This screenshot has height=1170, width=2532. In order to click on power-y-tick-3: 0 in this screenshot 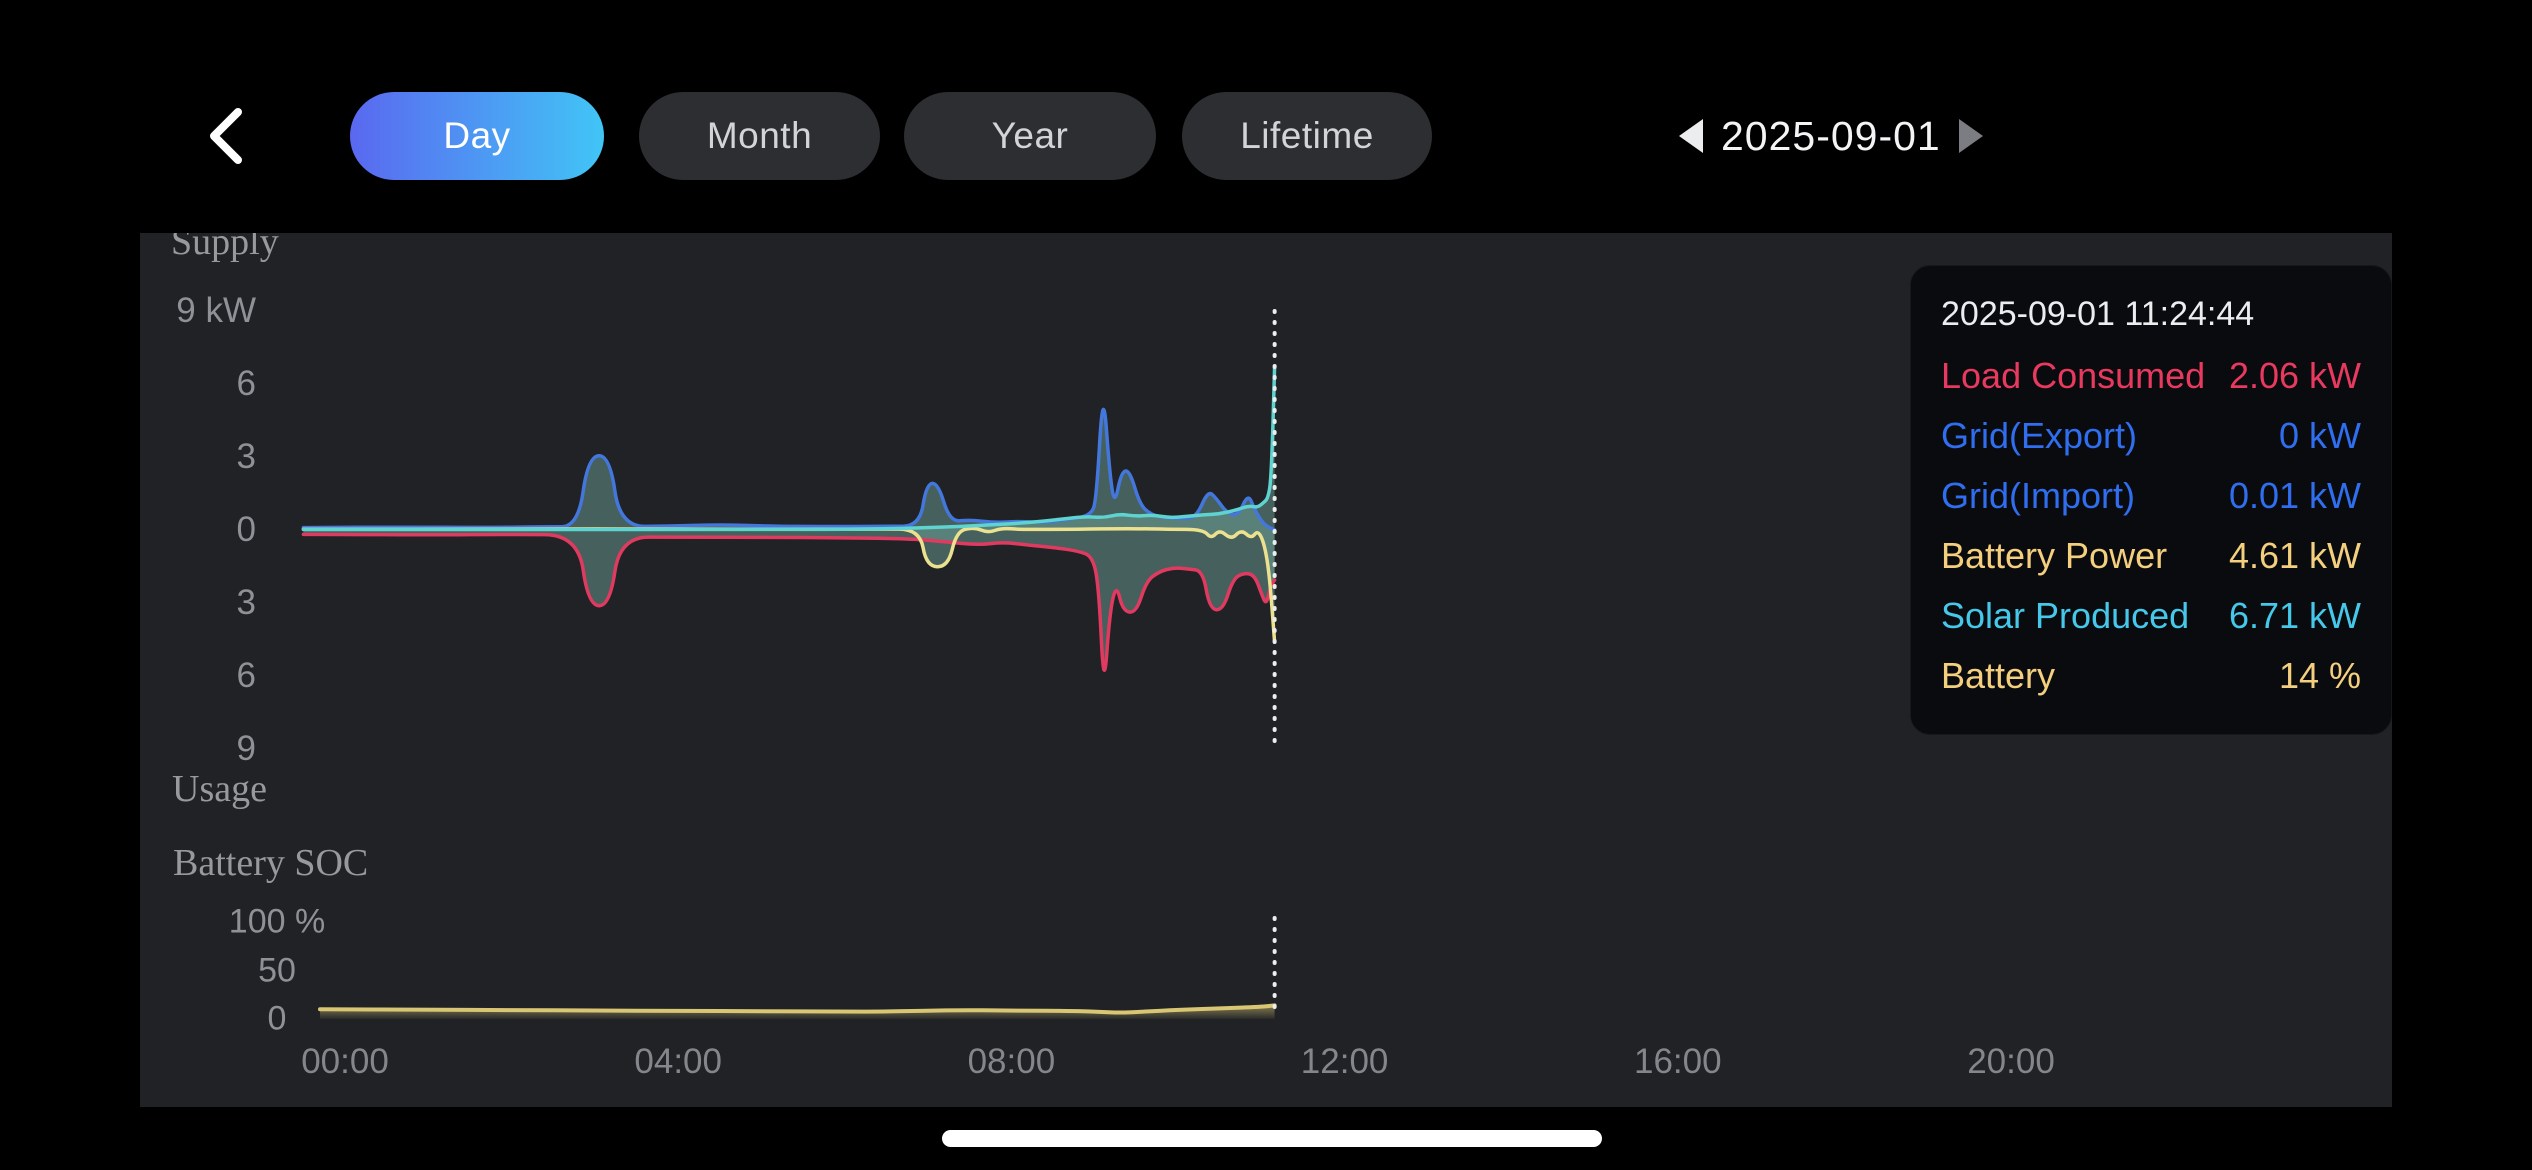, I will do `click(246, 529)`.